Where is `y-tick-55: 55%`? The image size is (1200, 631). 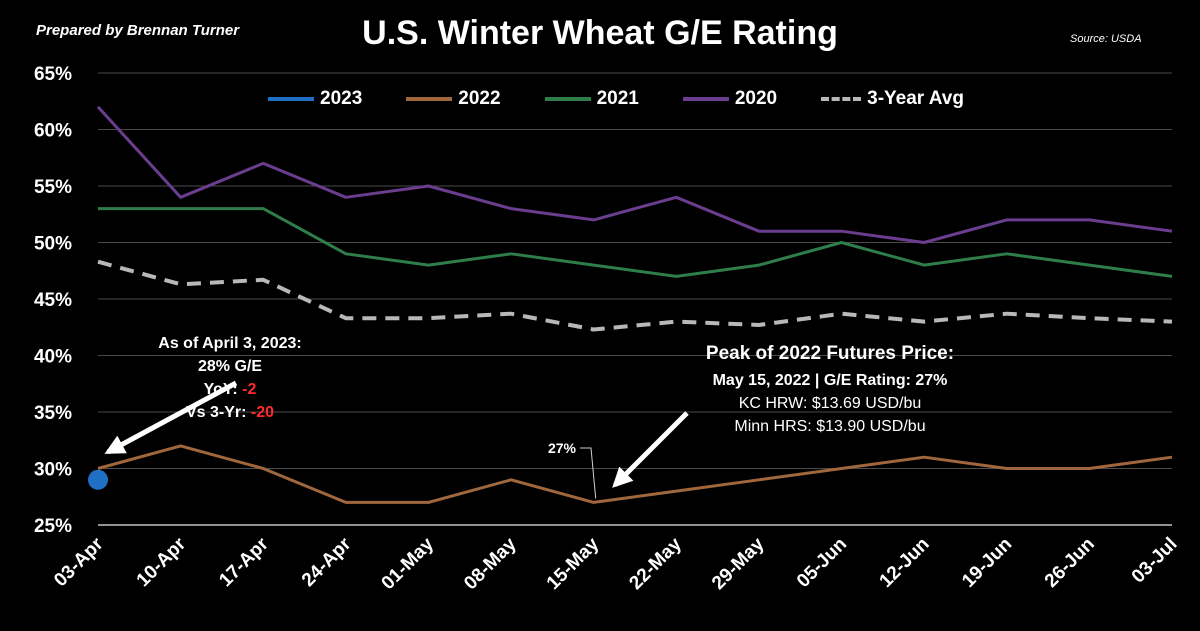
y-tick-55: 55% is located at coordinates (53, 187).